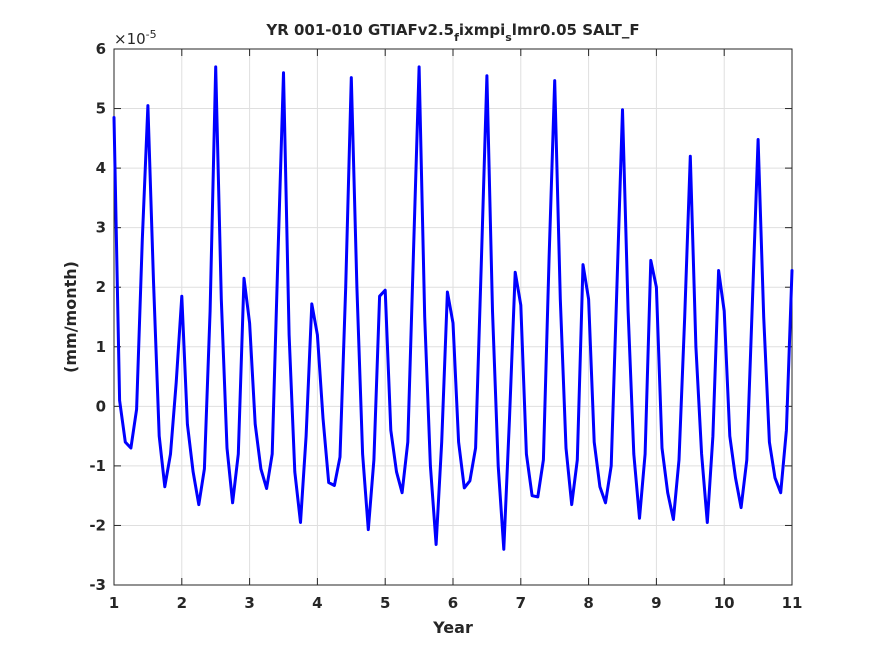 This screenshot has width=875, height=656. What do you see at coordinates (101, 406) in the screenshot?
I see `y-tick-label: 0` at bounding box center [101, 406].